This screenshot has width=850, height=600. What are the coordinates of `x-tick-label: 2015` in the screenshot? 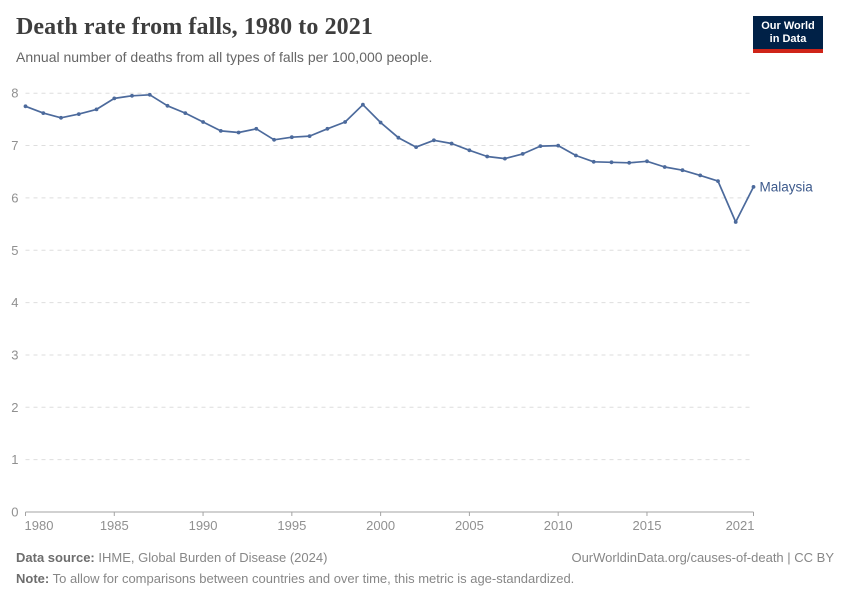 It's located at (647, 525).